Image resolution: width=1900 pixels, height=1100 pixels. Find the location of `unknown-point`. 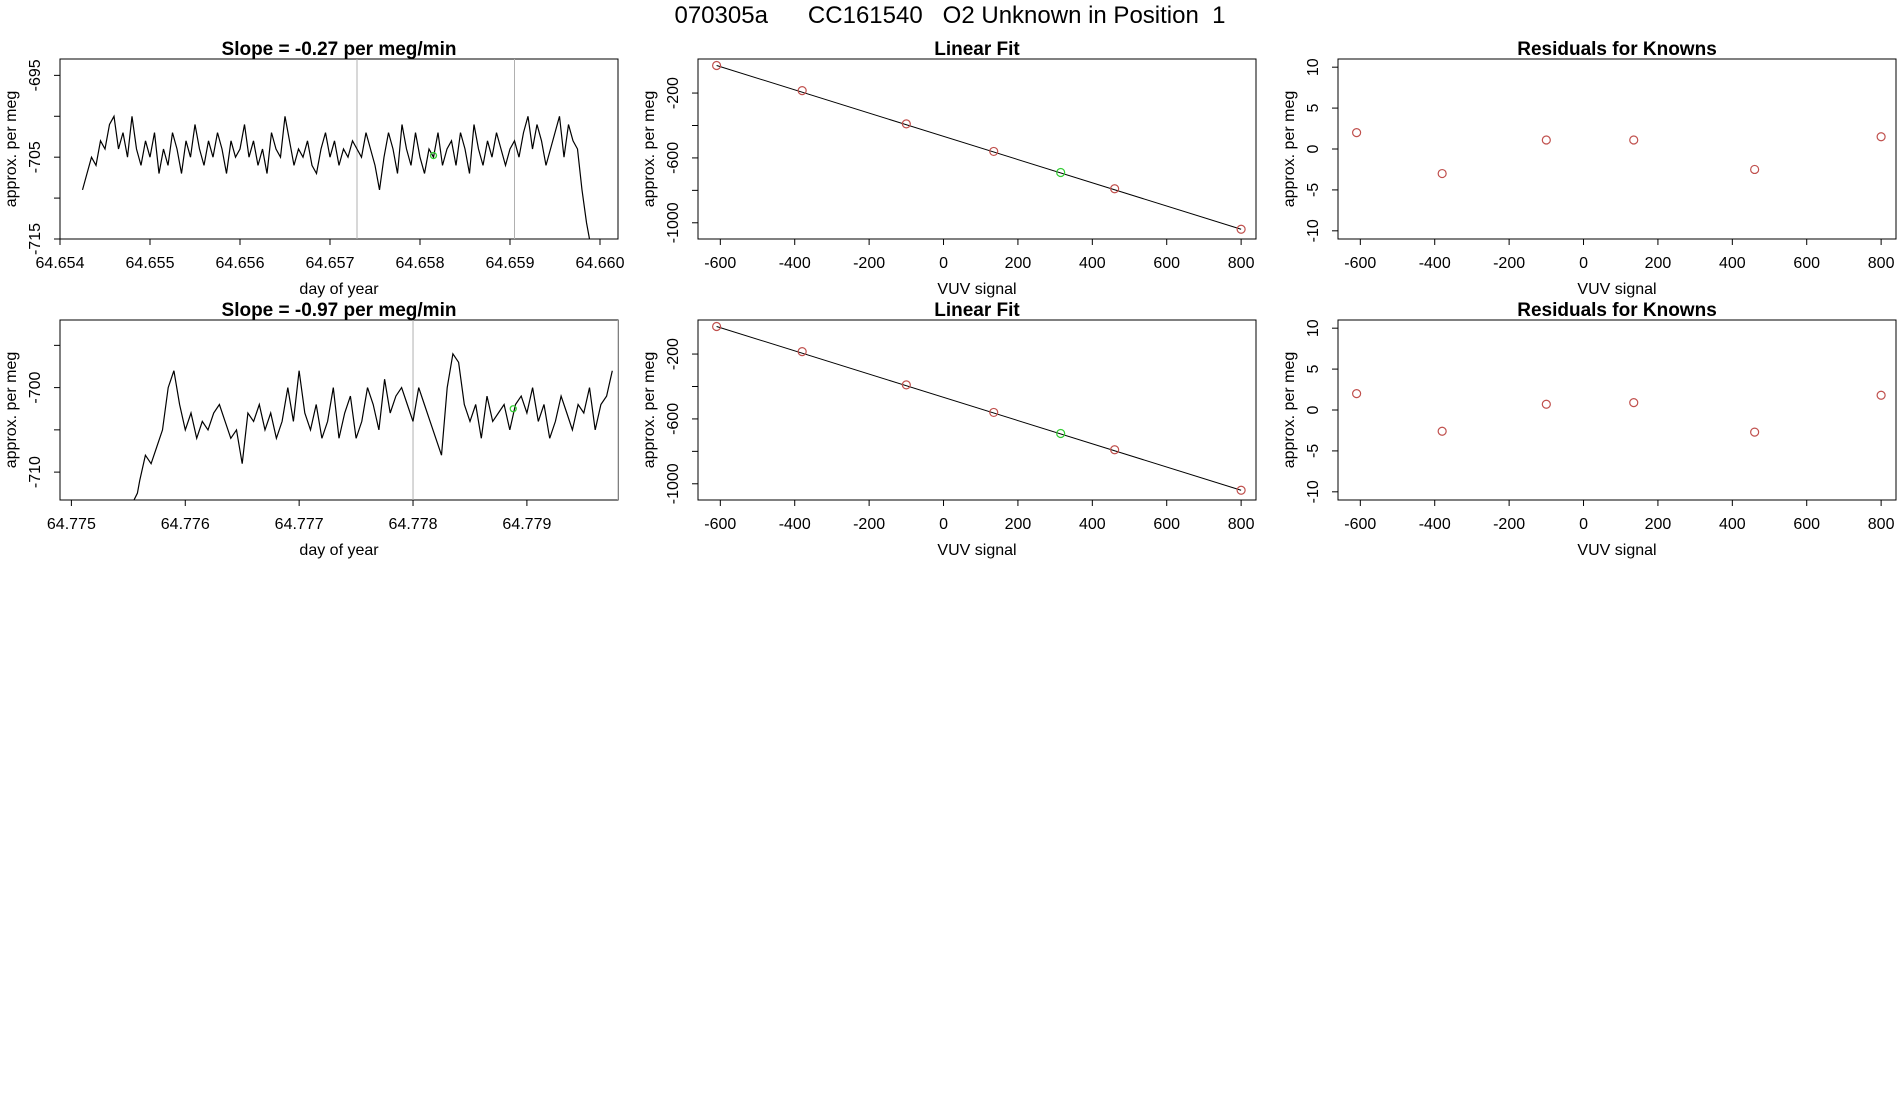

unknown-point is located at coordinates (1061, 172).